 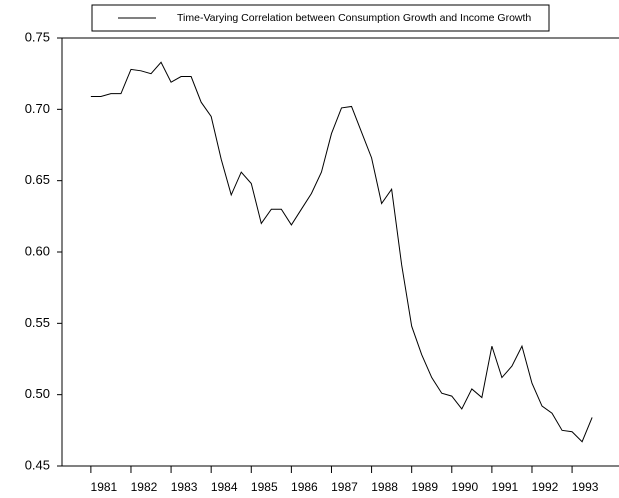 What do you see at coordinates (344, 487) in the screenshot?
I see `x-tick-label: 1987` at bounding box center [344, 487].